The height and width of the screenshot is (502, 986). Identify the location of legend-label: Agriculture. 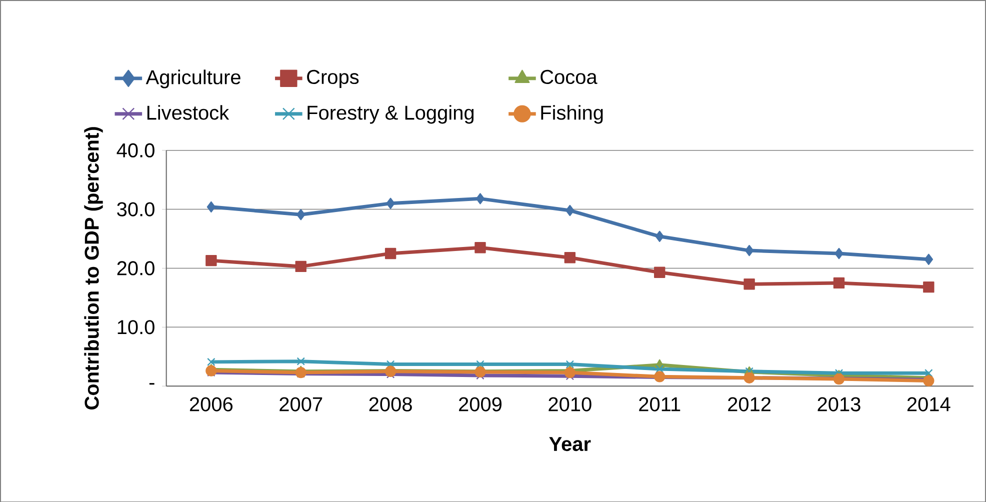
(193, 78).